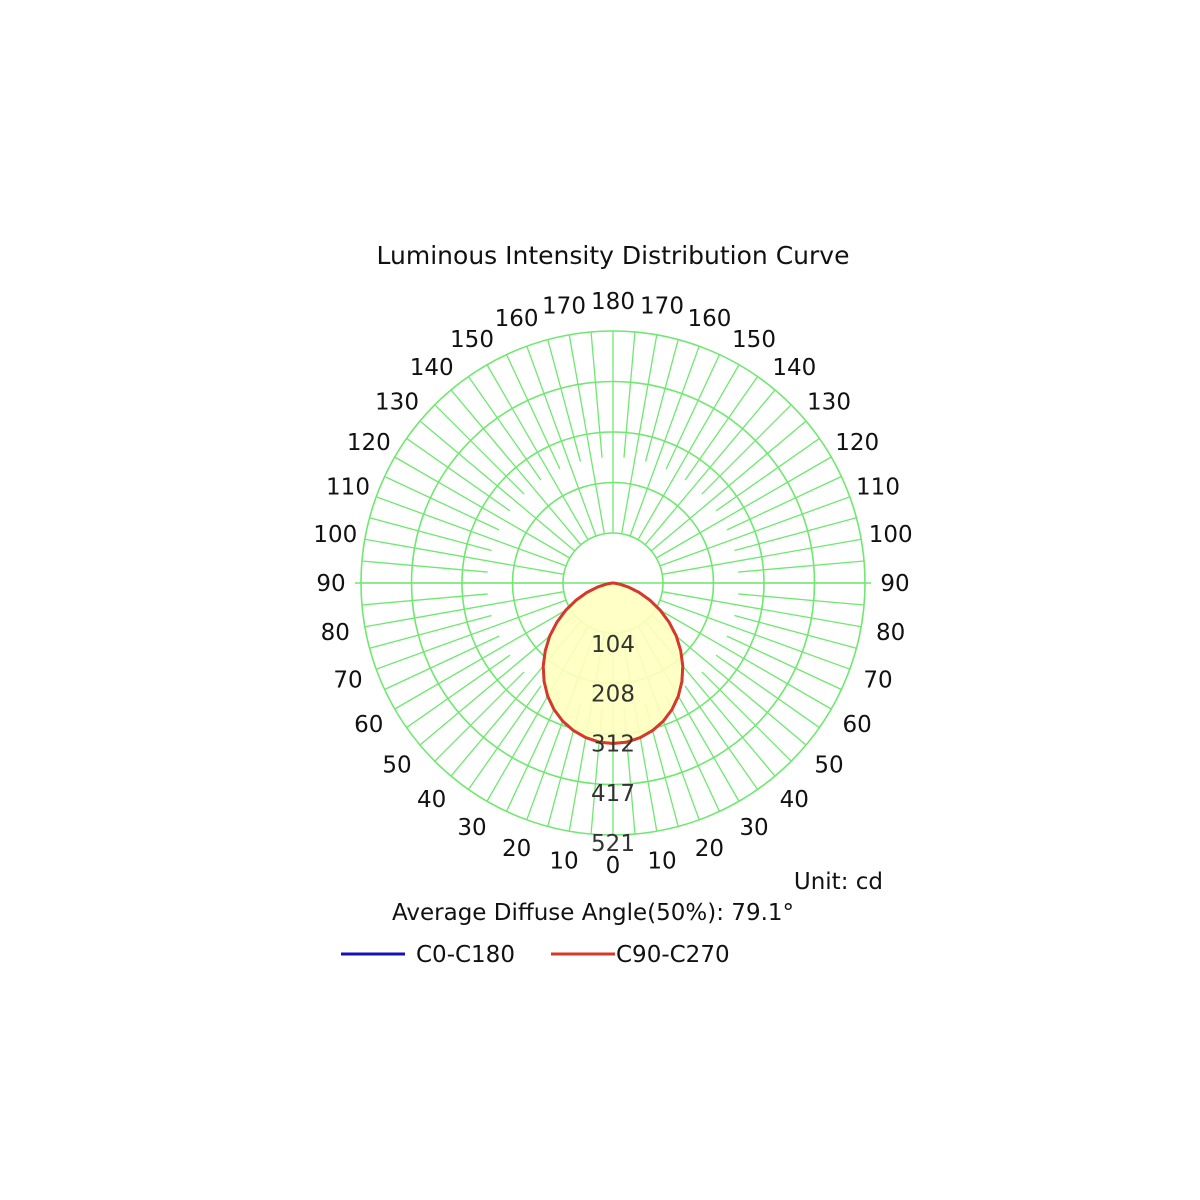  Describe the element at coordinates (465, 955) in the screenshot. I see `legend-label-c0-c180: C0-C180` at that location.